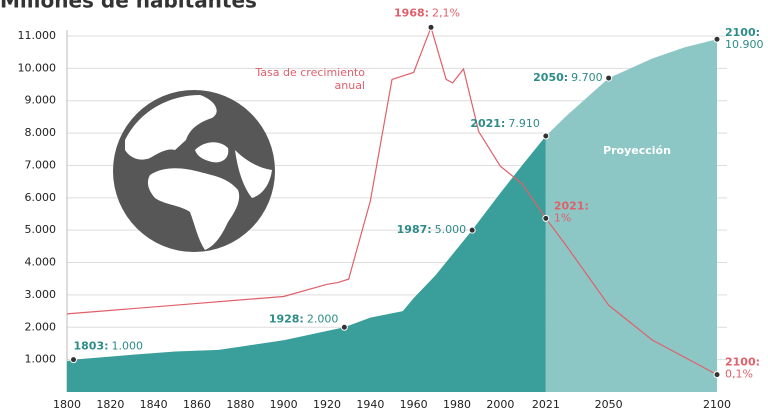  I want to click on y-tick-label: 3.000, so click(41, 294).